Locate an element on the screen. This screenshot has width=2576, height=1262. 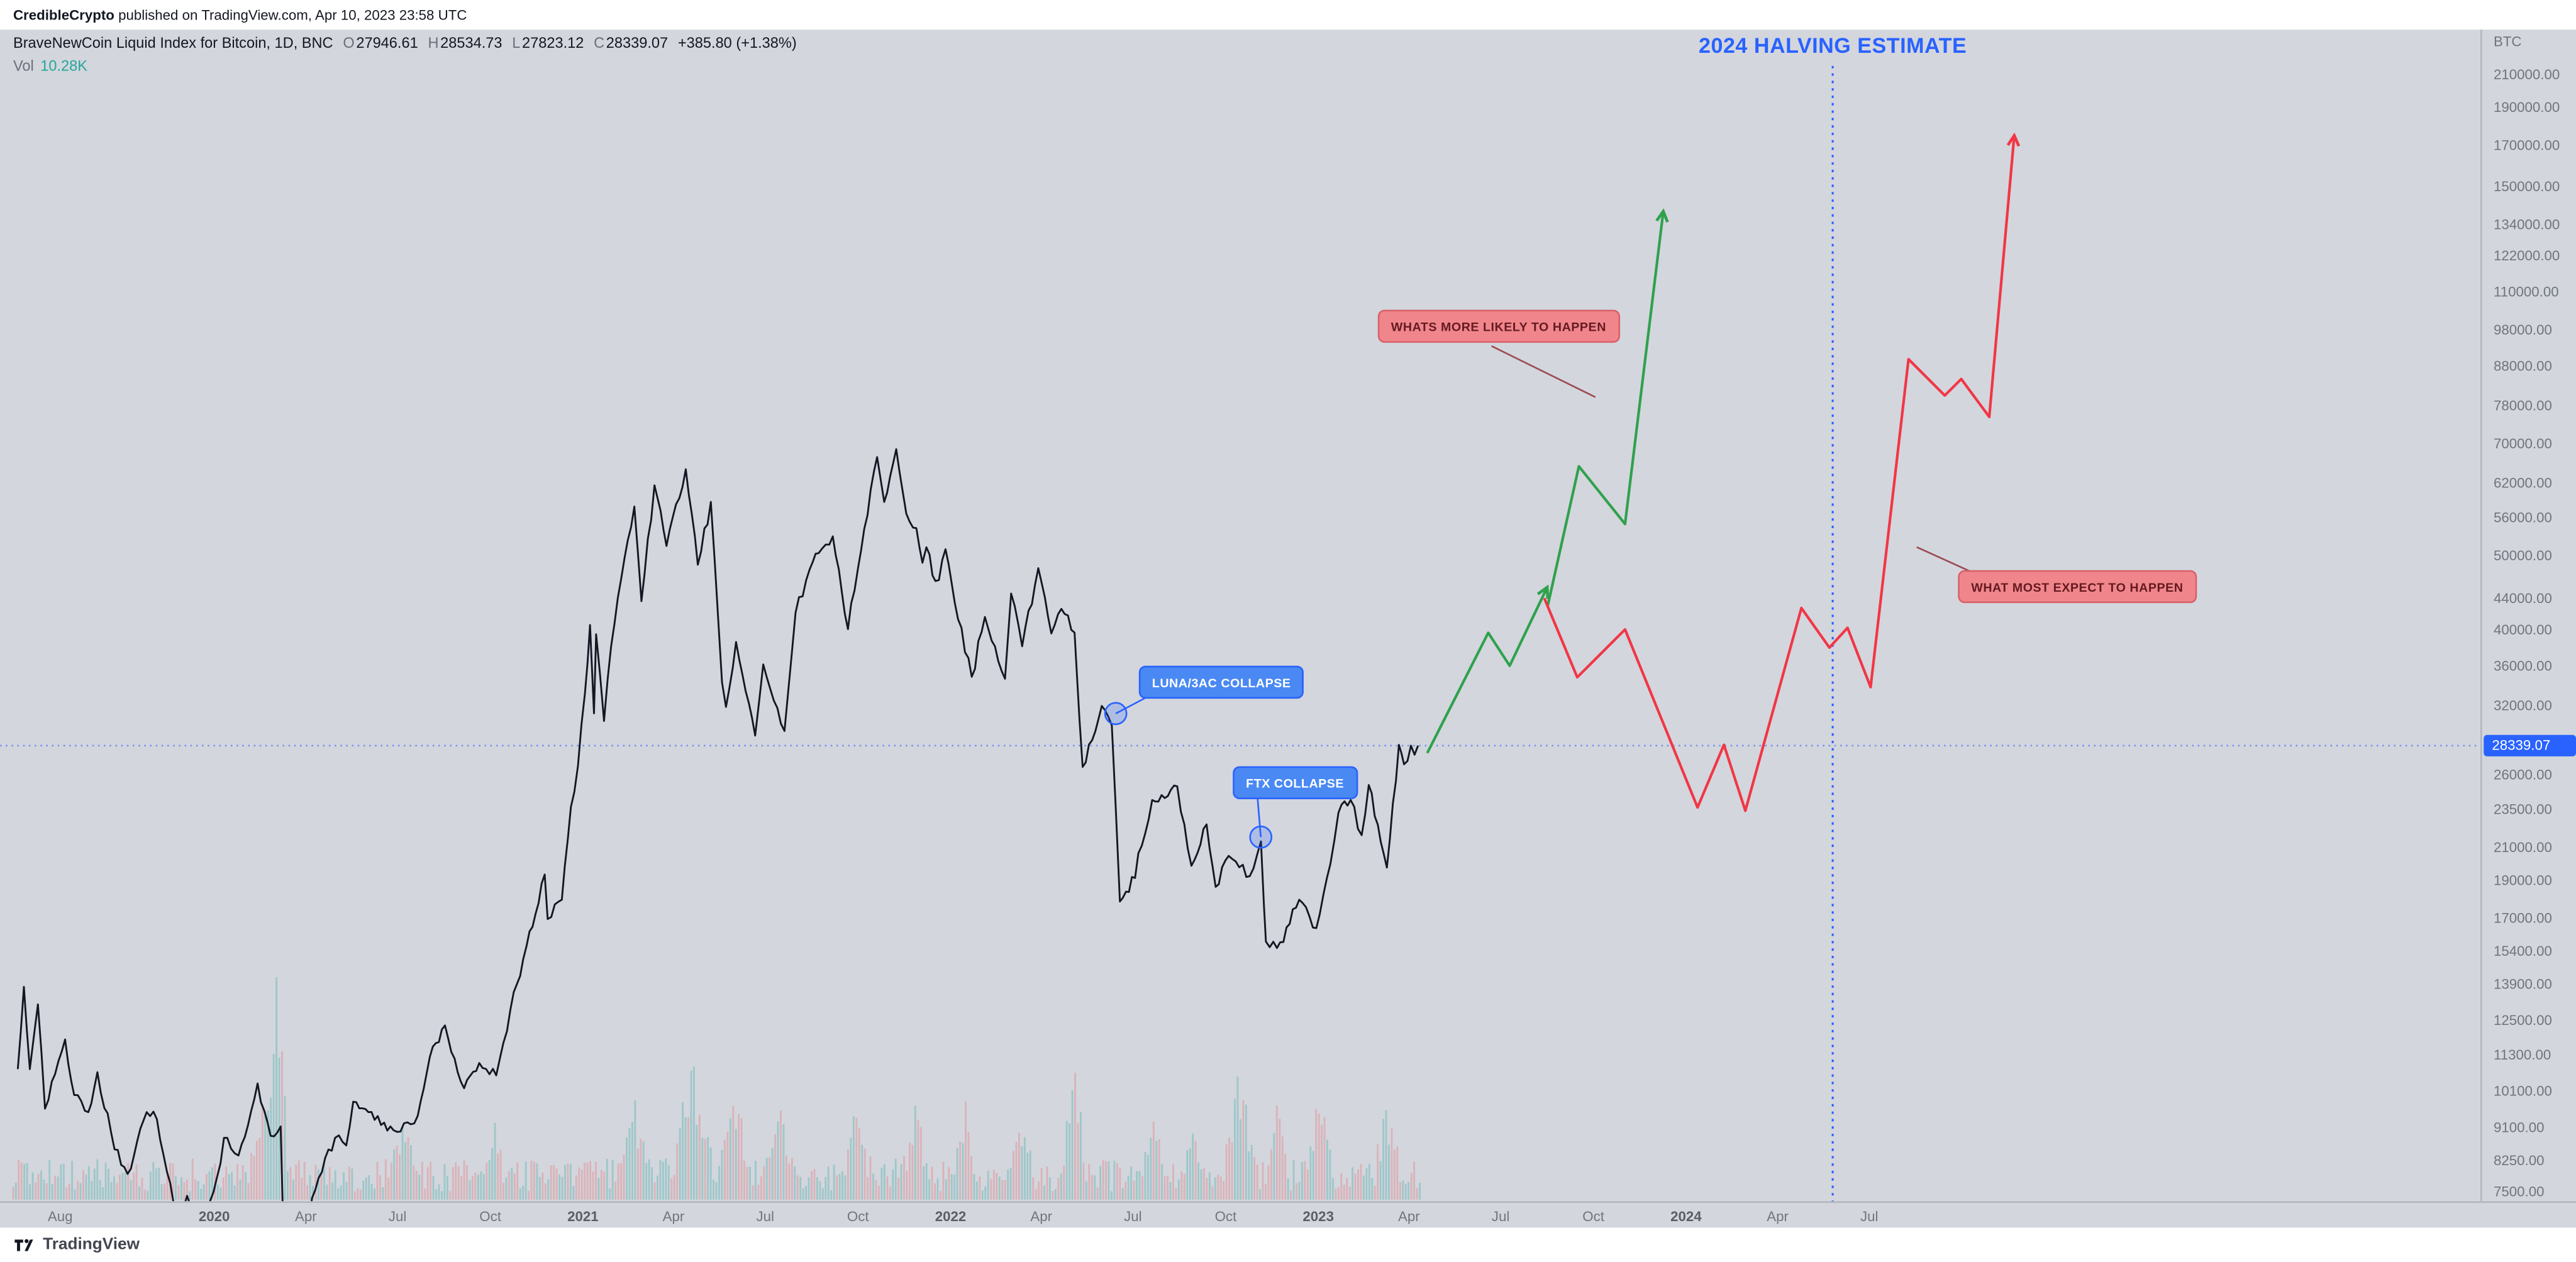
price-tick-label: 36000.00 is located at coordinates (2522, 665).